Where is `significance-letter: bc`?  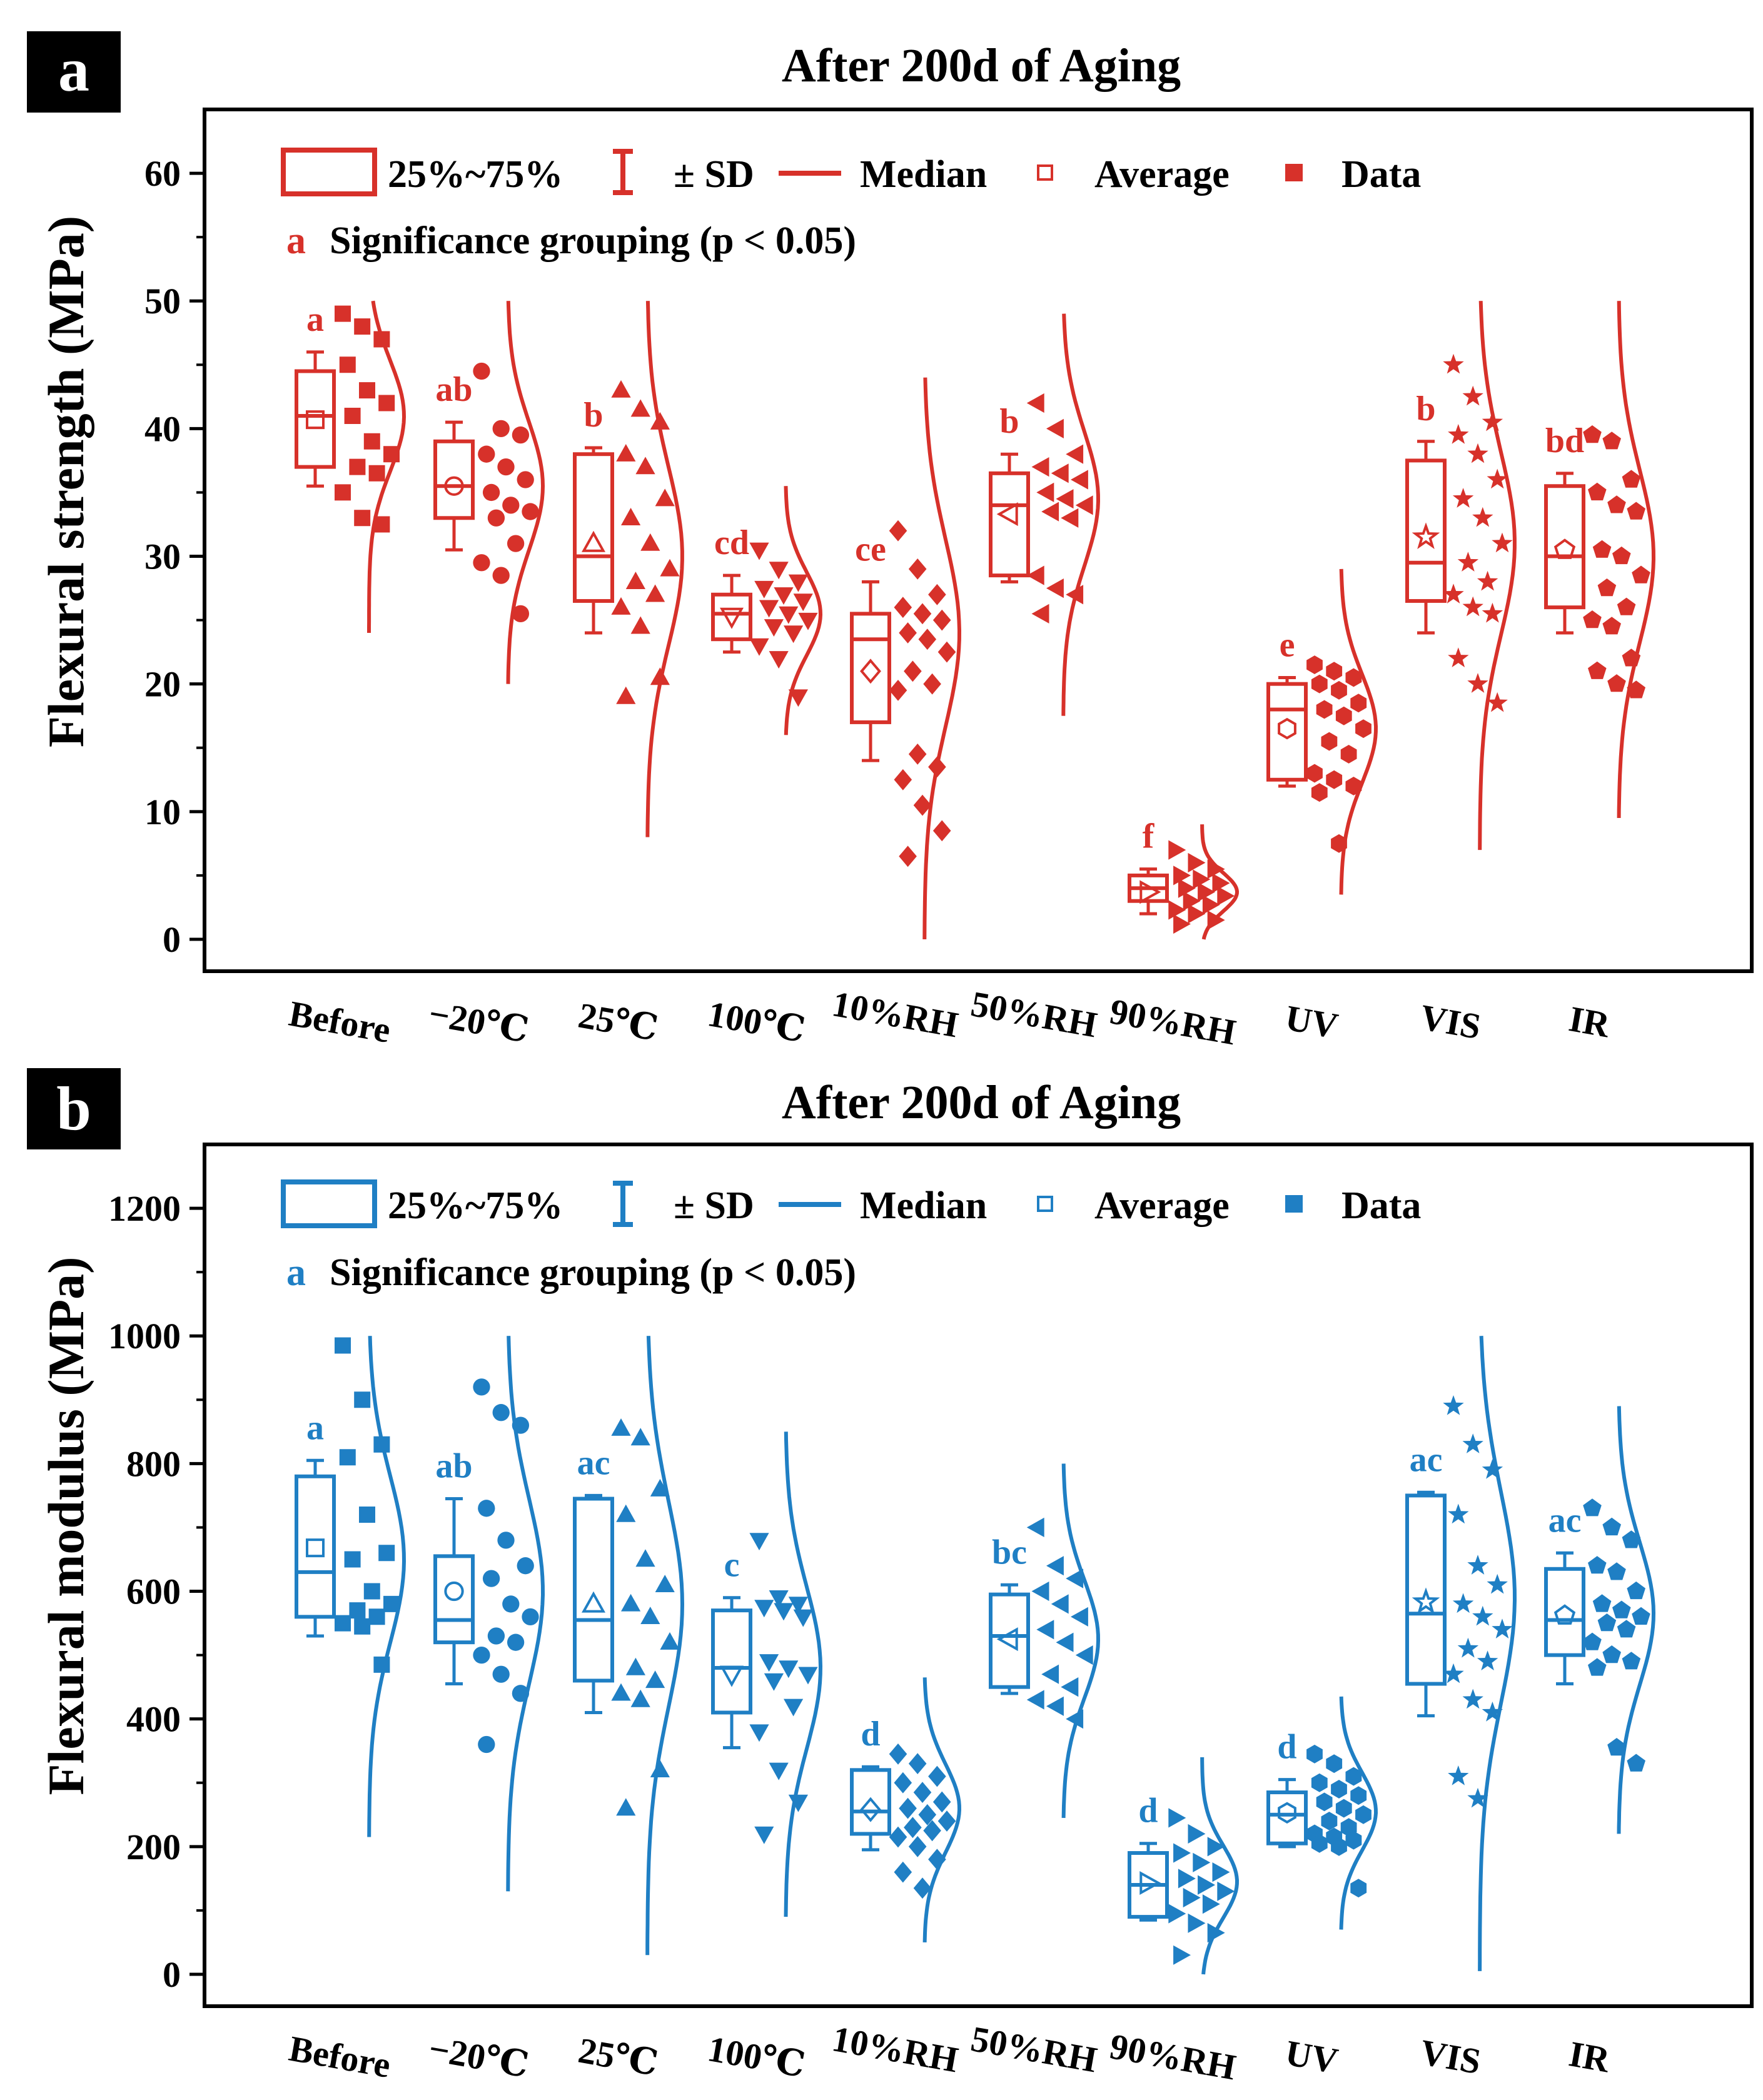
significance-letter: bc is located at coordinates (1009, 1553).